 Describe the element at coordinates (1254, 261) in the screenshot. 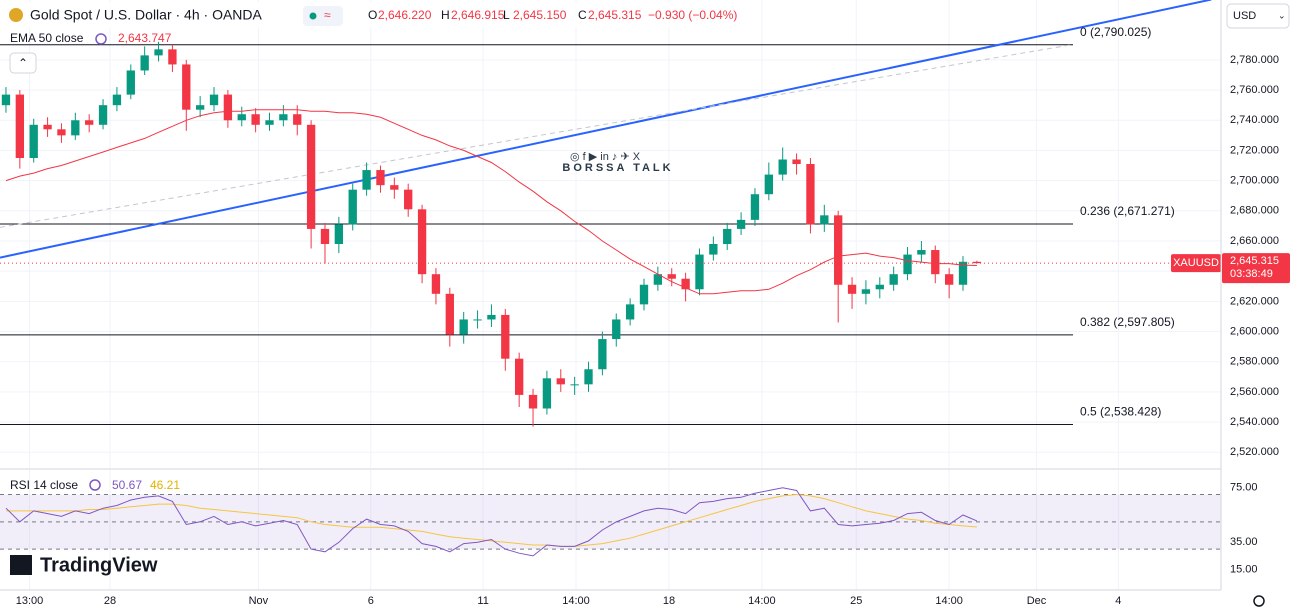

I see `price-tag-label: 2,645.315` at that location.